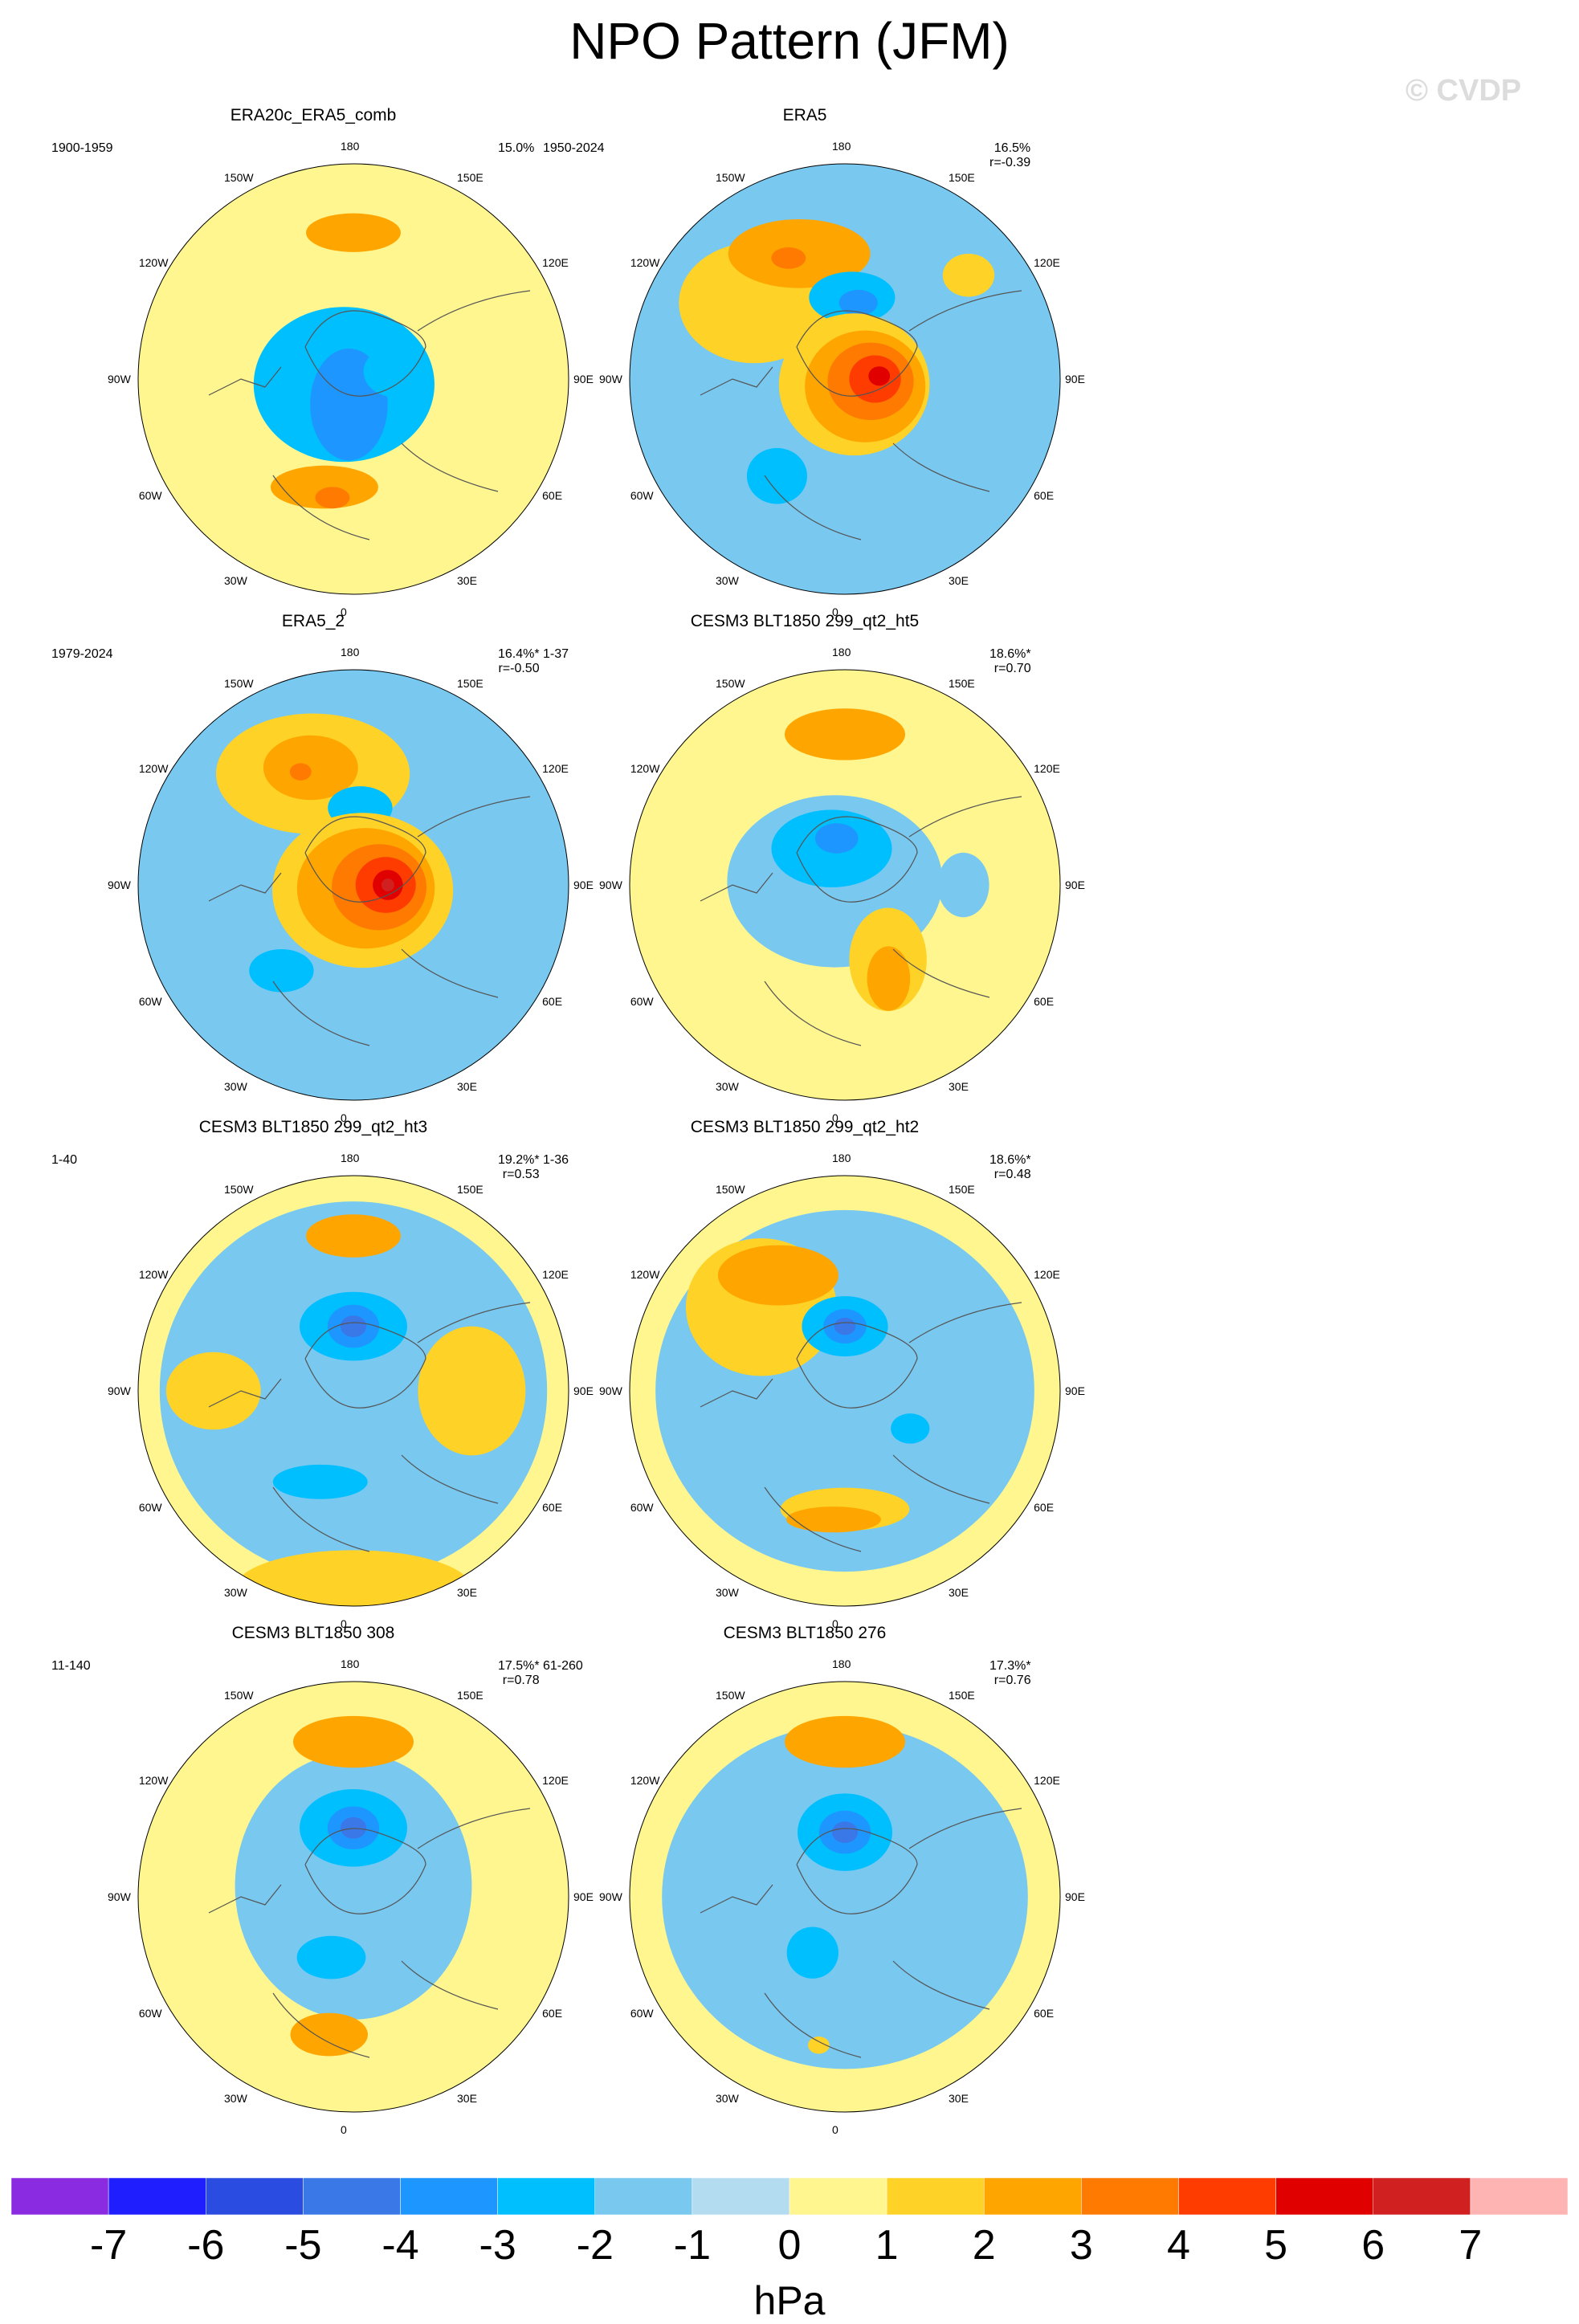  What do you see at coordinates (804, 115) in the screenshot?
I see `panel-title: ERA5` at bounding box center [804, 115].